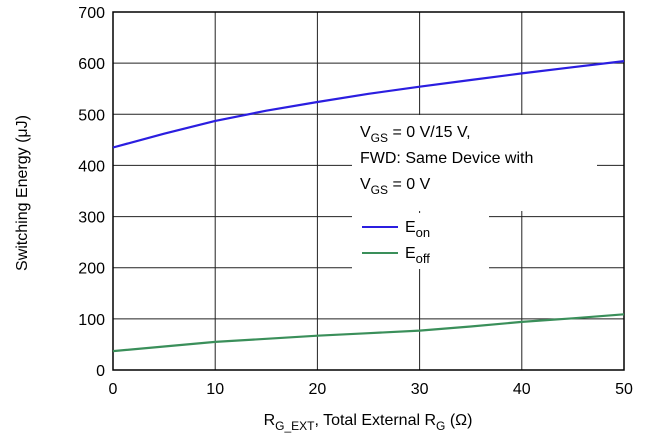 Image resolution: width=647 pixels, height=436 pixels. What do you see at coordinates (22, 193) in the screenshot?
I see `y-axis-title: Switching Energy (μJ)` at bounding box center [22, 193].